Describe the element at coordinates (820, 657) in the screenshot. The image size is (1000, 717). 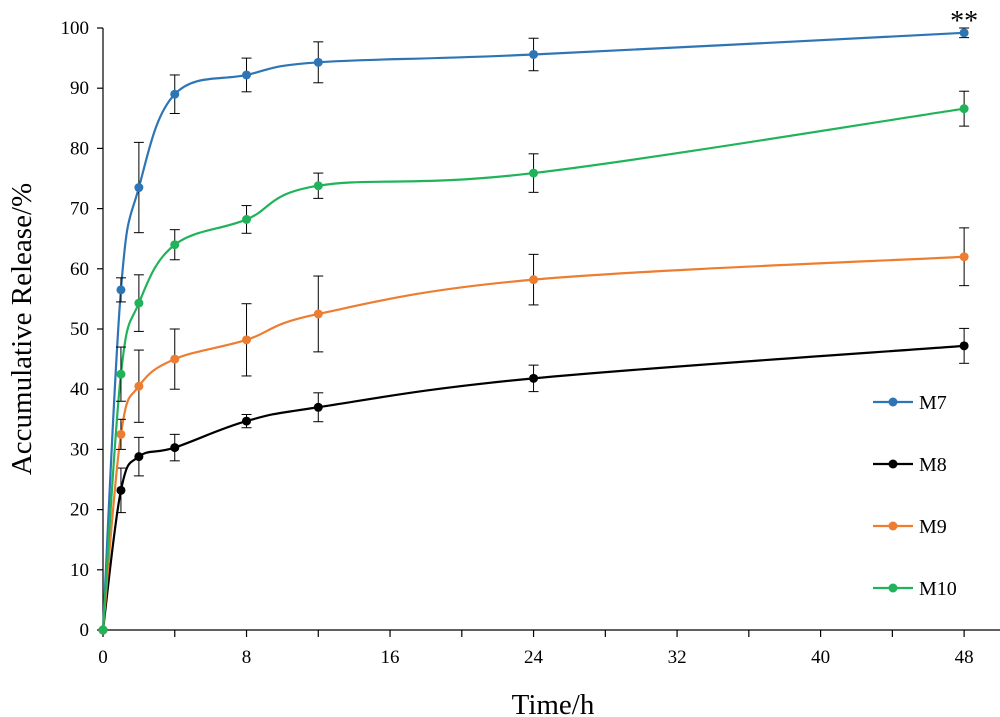
I see `x-tick-label: 40` at that location.